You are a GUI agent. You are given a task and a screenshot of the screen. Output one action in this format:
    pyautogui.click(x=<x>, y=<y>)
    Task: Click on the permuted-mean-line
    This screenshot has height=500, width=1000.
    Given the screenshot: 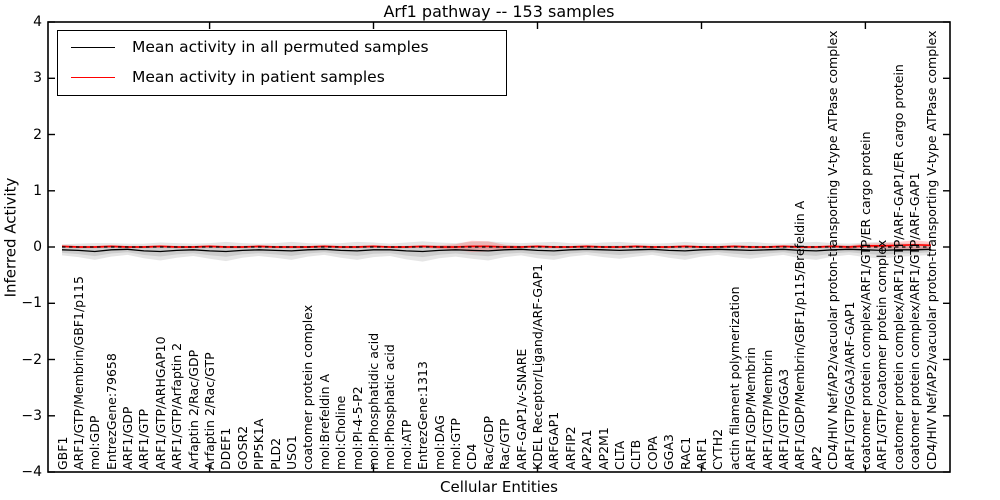 What is the action you would take?
    pyautogui.click(x=496, y=250)
    